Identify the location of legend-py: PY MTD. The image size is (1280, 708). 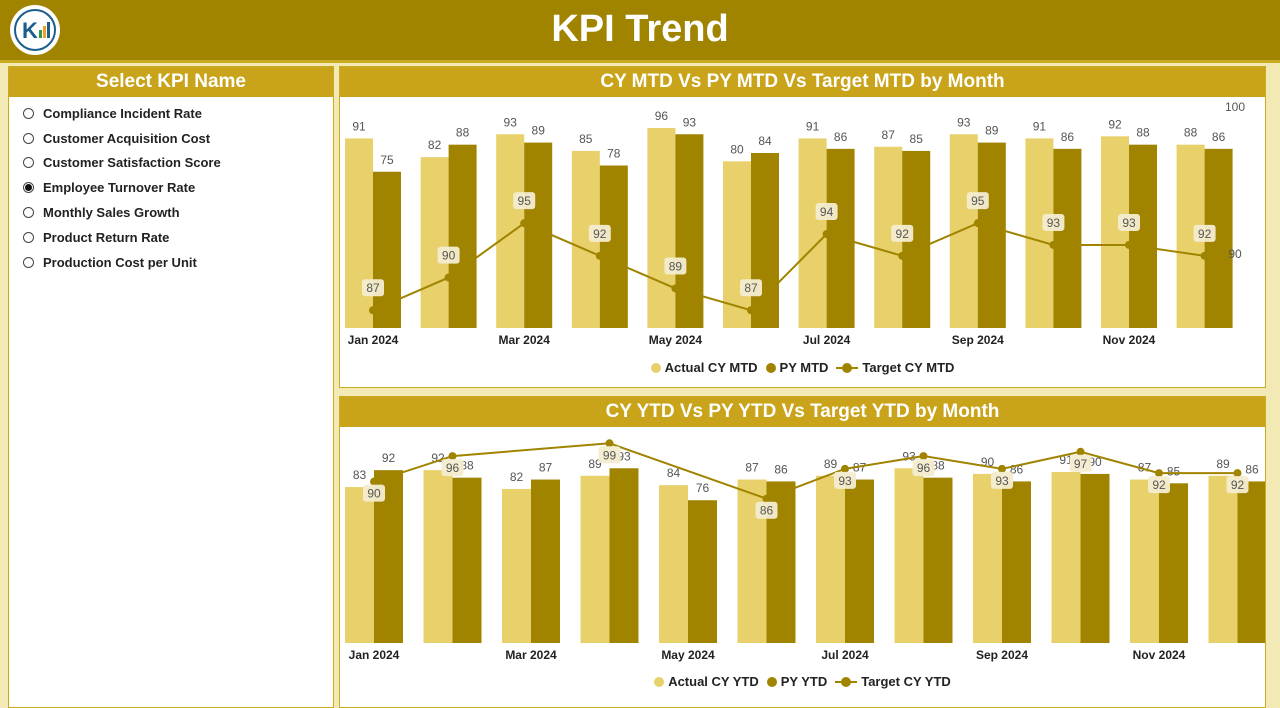
(797, 367).